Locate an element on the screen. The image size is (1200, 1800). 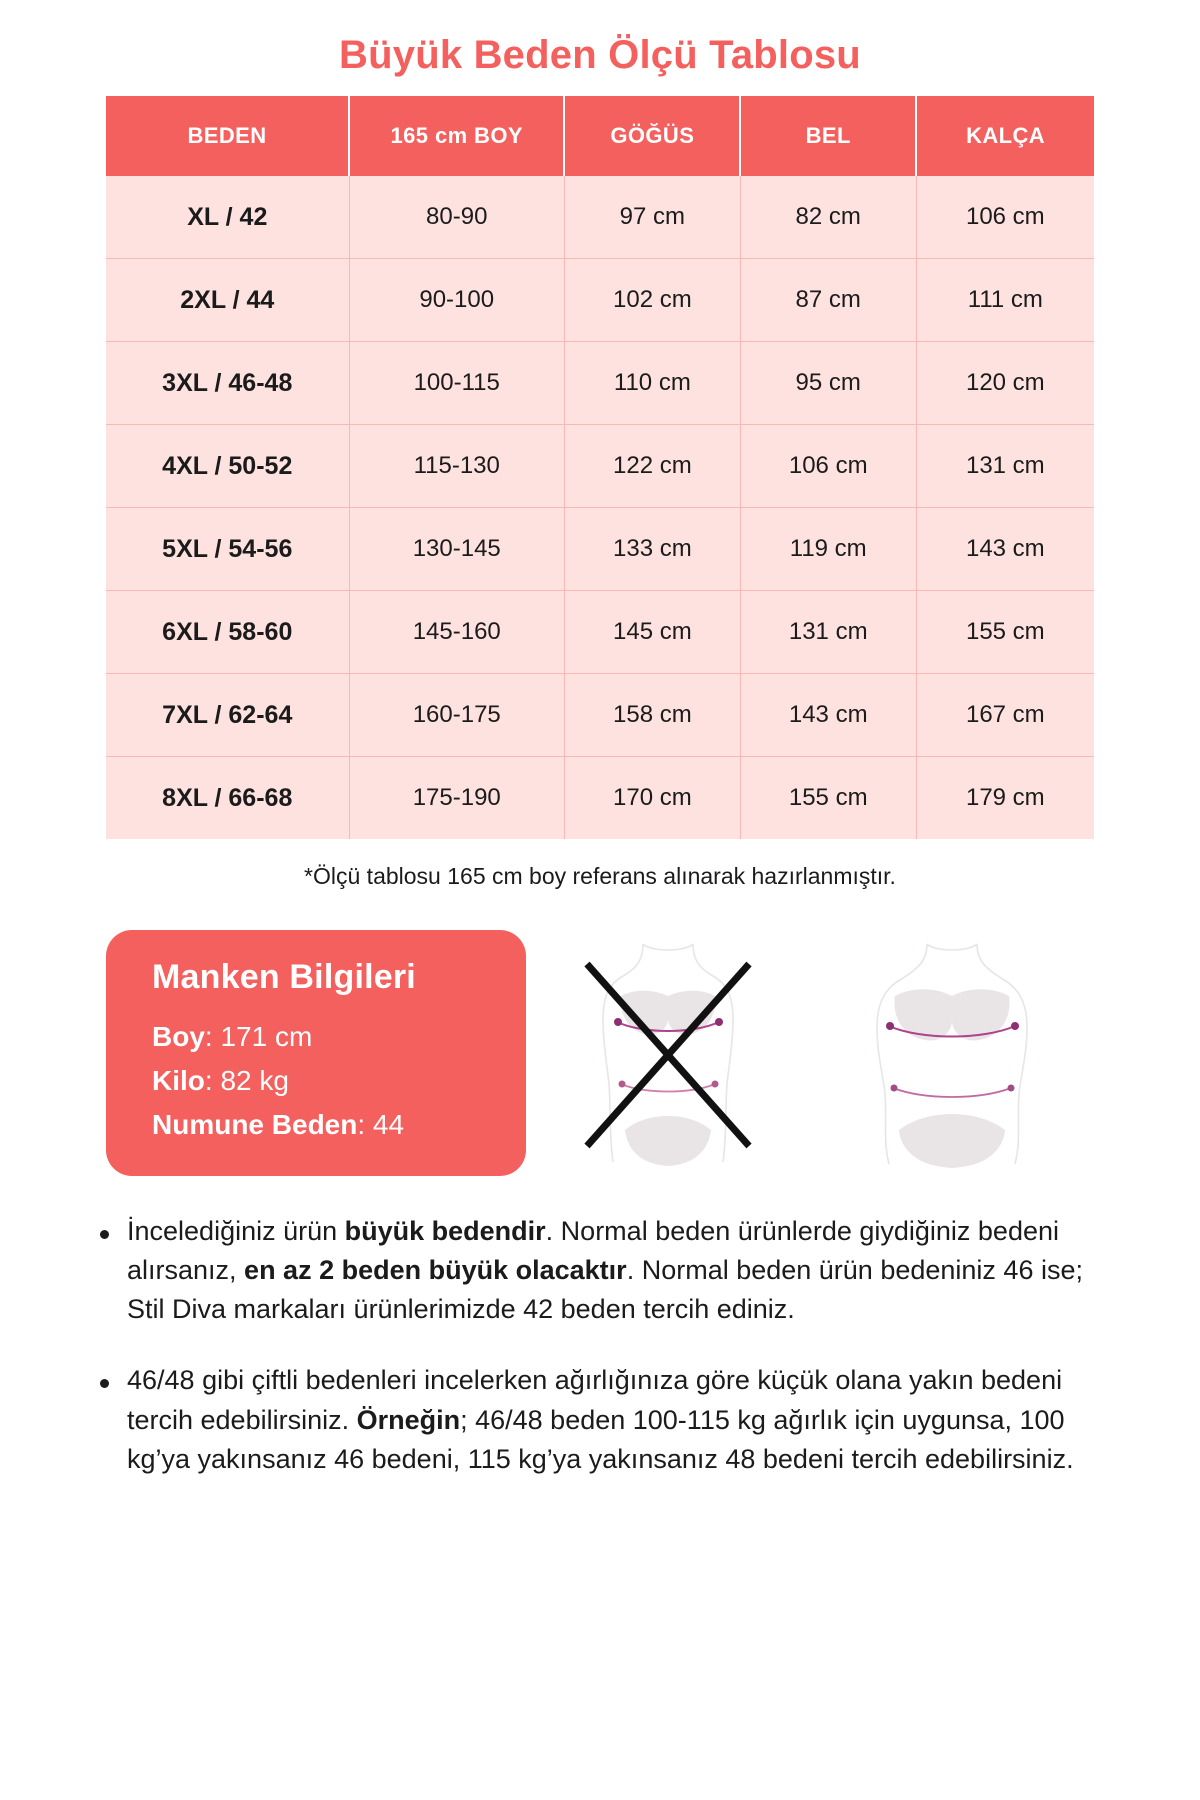
model-weight-line: Kilo: 82 kg is located at coordinates (322, 1081).